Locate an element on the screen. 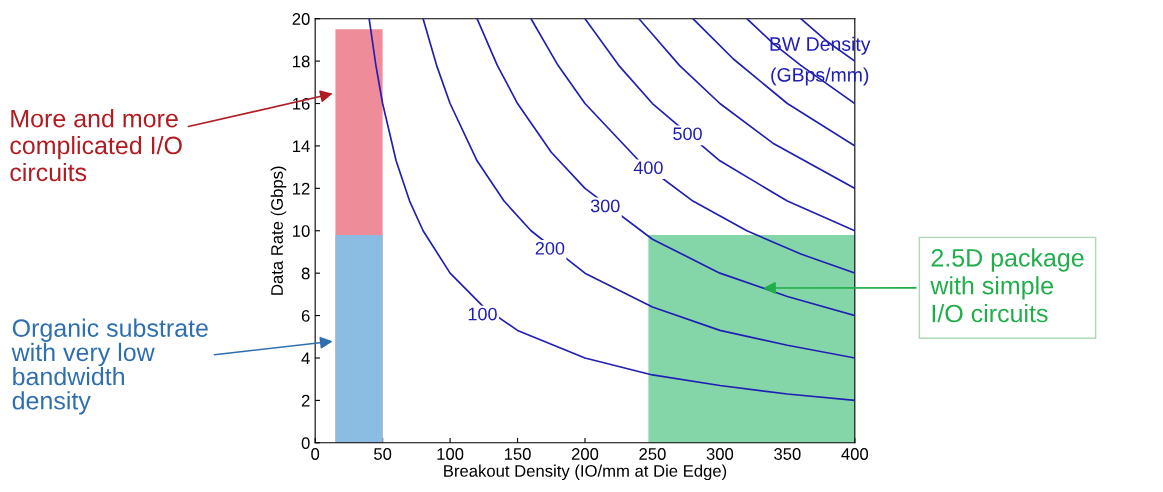  annotation: 100 is located at coordinates (482, 314).